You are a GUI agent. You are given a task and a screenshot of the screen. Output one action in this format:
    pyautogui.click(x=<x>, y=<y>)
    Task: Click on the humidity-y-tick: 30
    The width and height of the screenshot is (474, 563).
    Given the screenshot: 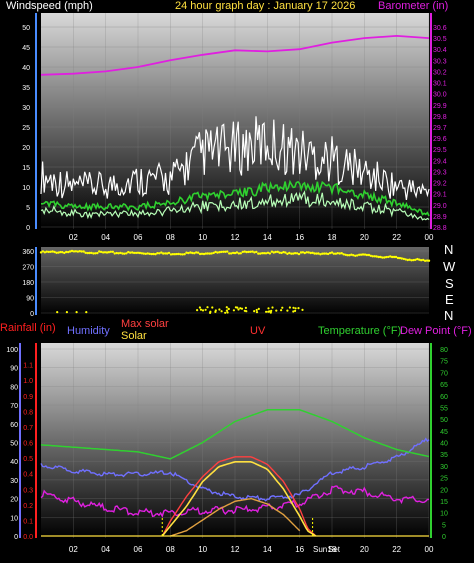 What is the action you would take?
    pyautogui.click(x=14, y=481)
    